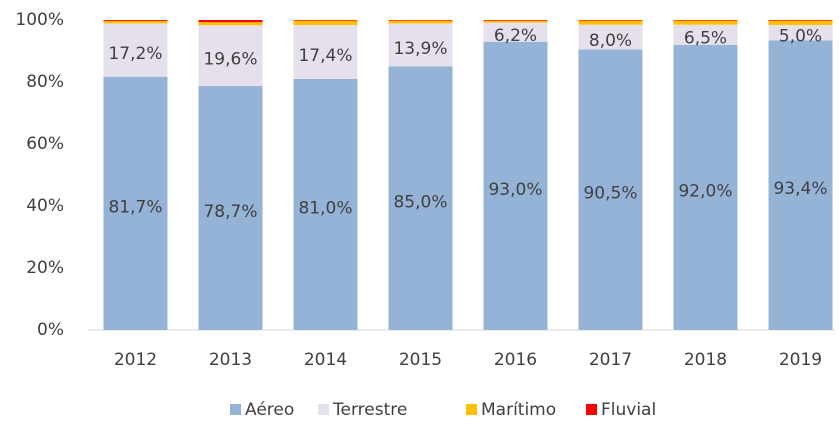 The image size is (839, 424). What do you see at coordinates (420, 360) in the screenshot?
I see `x-tick-label: 2015` at bounding box center [420, 360].